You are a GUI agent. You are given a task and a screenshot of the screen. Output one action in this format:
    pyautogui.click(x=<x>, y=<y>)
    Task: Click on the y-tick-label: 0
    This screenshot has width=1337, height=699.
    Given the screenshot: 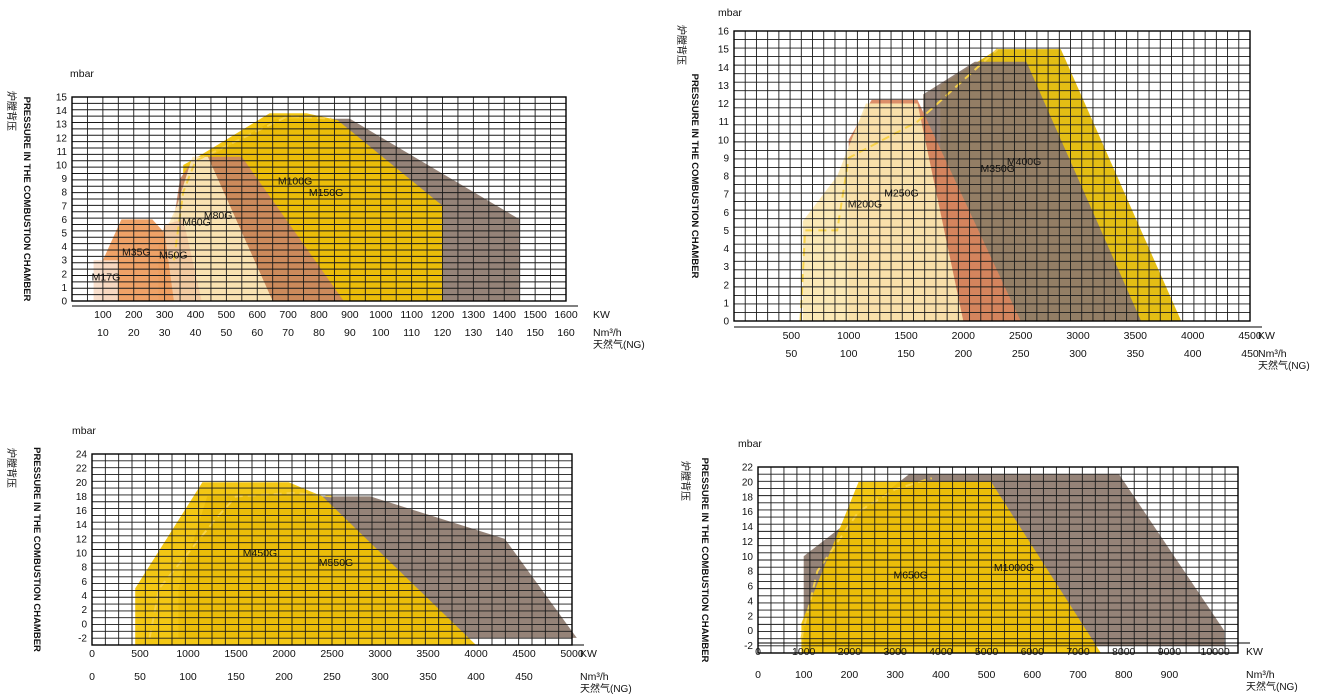 What is the action you would take?
    pyautogui.click(x=84, y=624)
    